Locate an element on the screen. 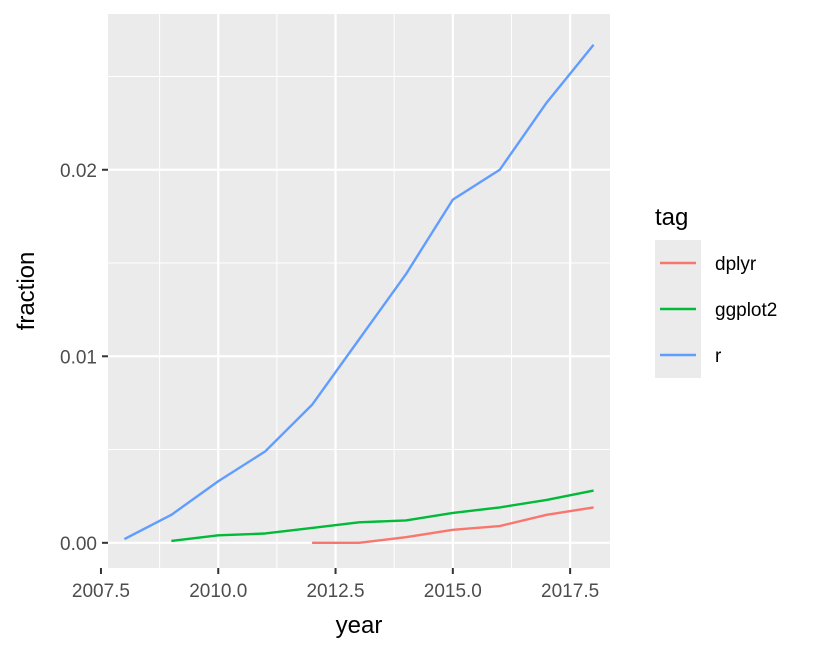  x-tick-label: 2015.0 is located at coordinates (453, 591).